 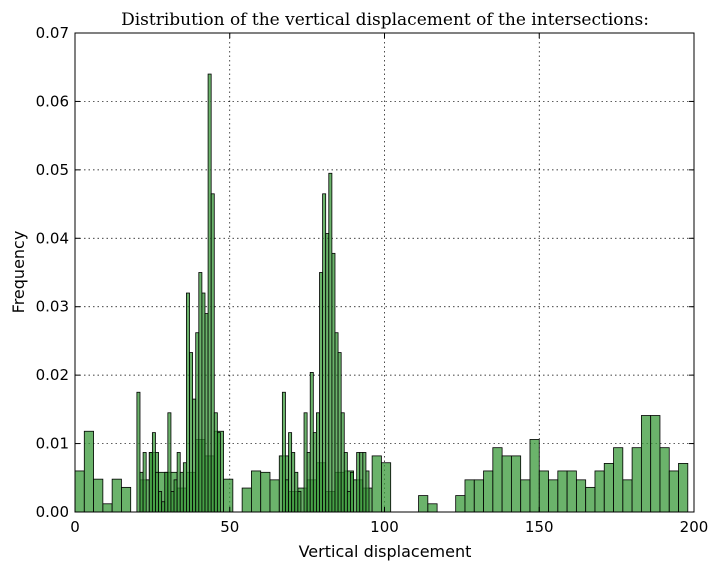 I want to click on x-tick-label: 200, so click(x=694, y=527).